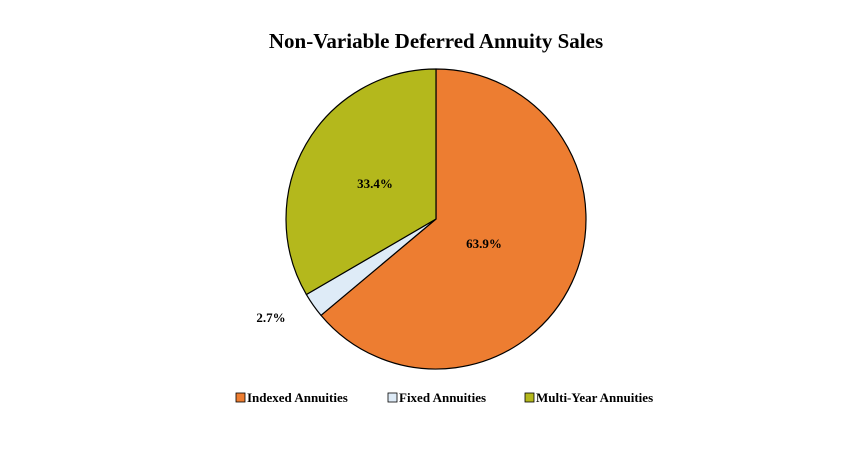 The height and width of the screenshot is (465, 864). What do you see at coordinates (375, 183) in the screenshot?
I see `slice-label-multi-year-annuities: 33.4%` at bounding box center [375, 183].